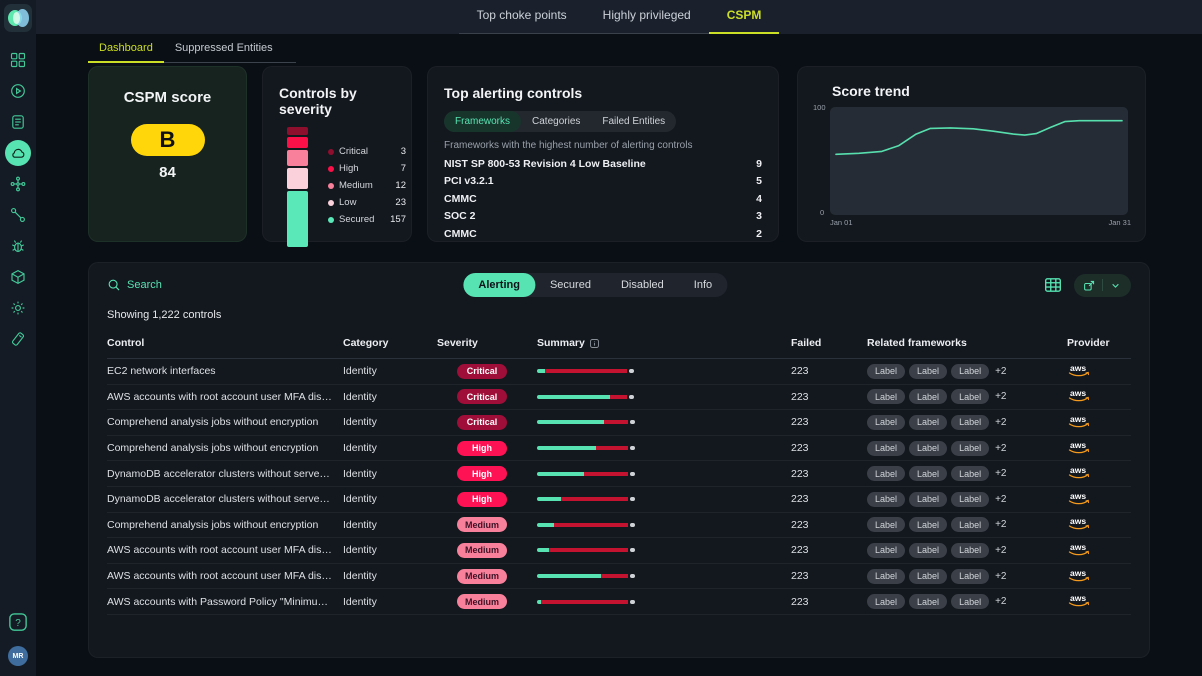 This screenshot has height=676, width=1202. What do you see at coordinates (367, 202) in the screenshot?
I see `legend-item-low: Low 23` at bounding box center [367, 202].